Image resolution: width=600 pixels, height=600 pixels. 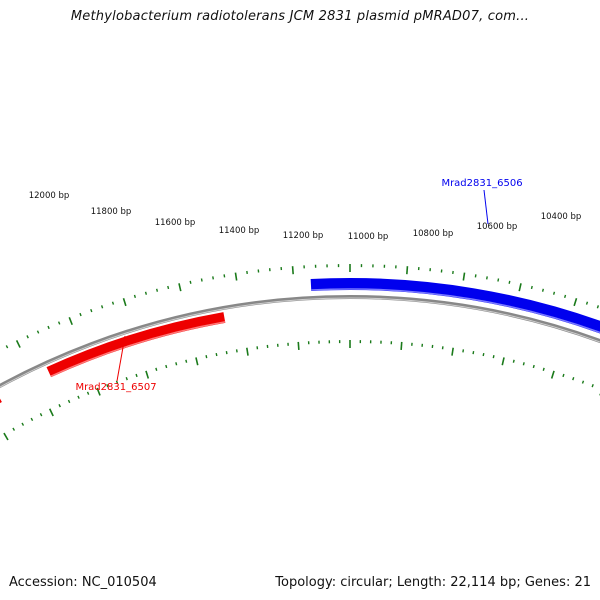 What do you see at coordinates (455, 261) in the screenshot?
I see `gene-mrad2831-6506: Mrad2831_6506` at bounding box center [455, 261].